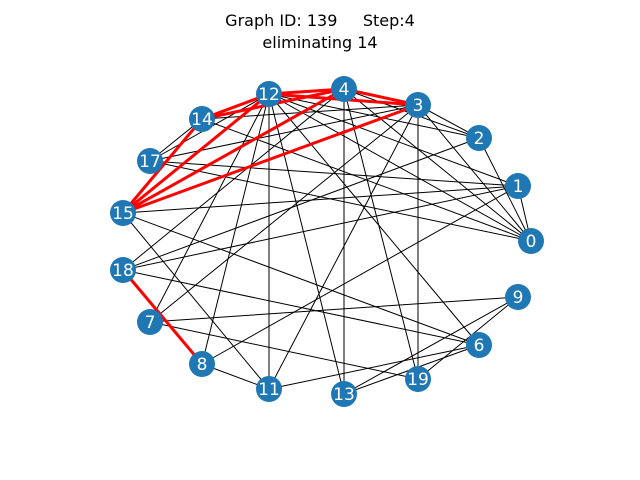  I want to click on node-6: 6, so click(479, 345).